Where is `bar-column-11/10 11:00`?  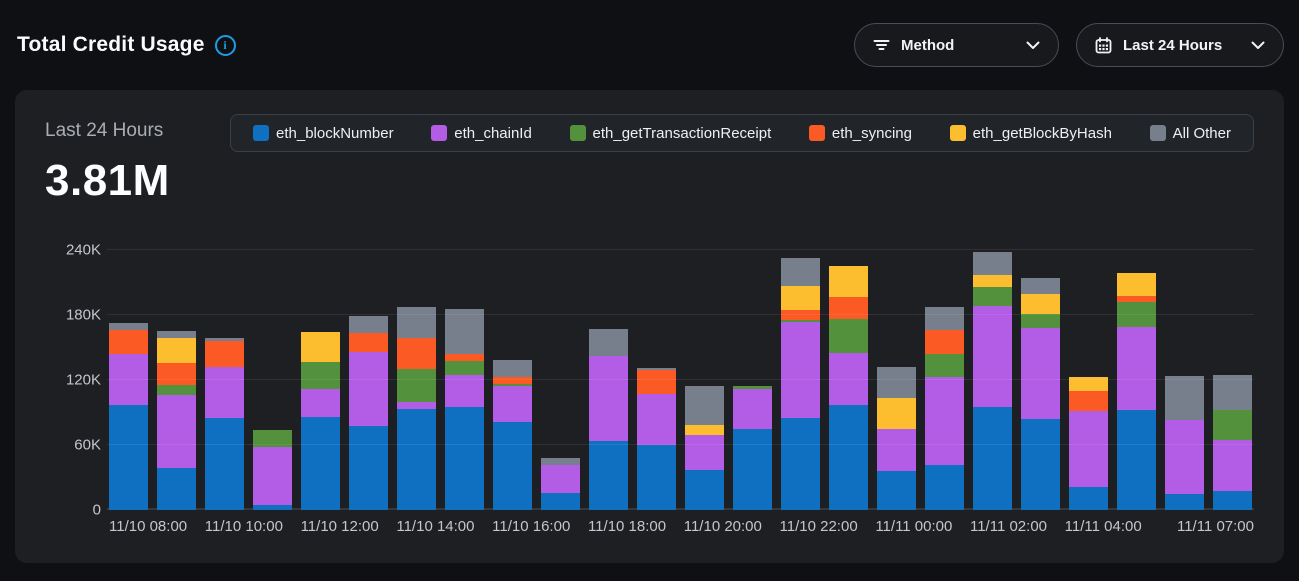 bar-column-11/10 11:00 is located at coordinates (272, 469).